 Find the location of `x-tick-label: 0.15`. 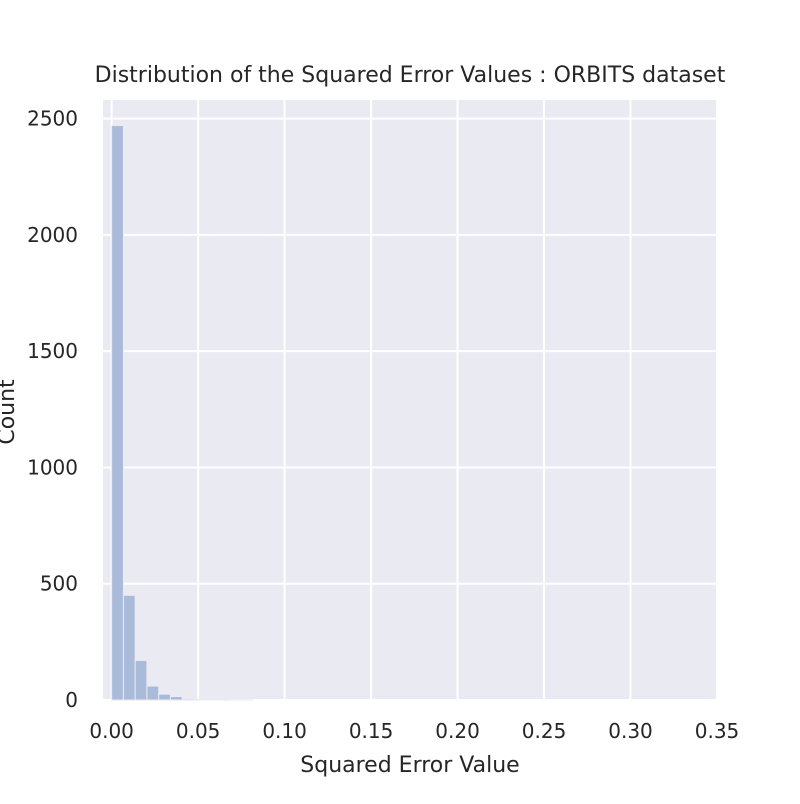

x-tick-label: 0.15 is located at coordinates (371, 731).